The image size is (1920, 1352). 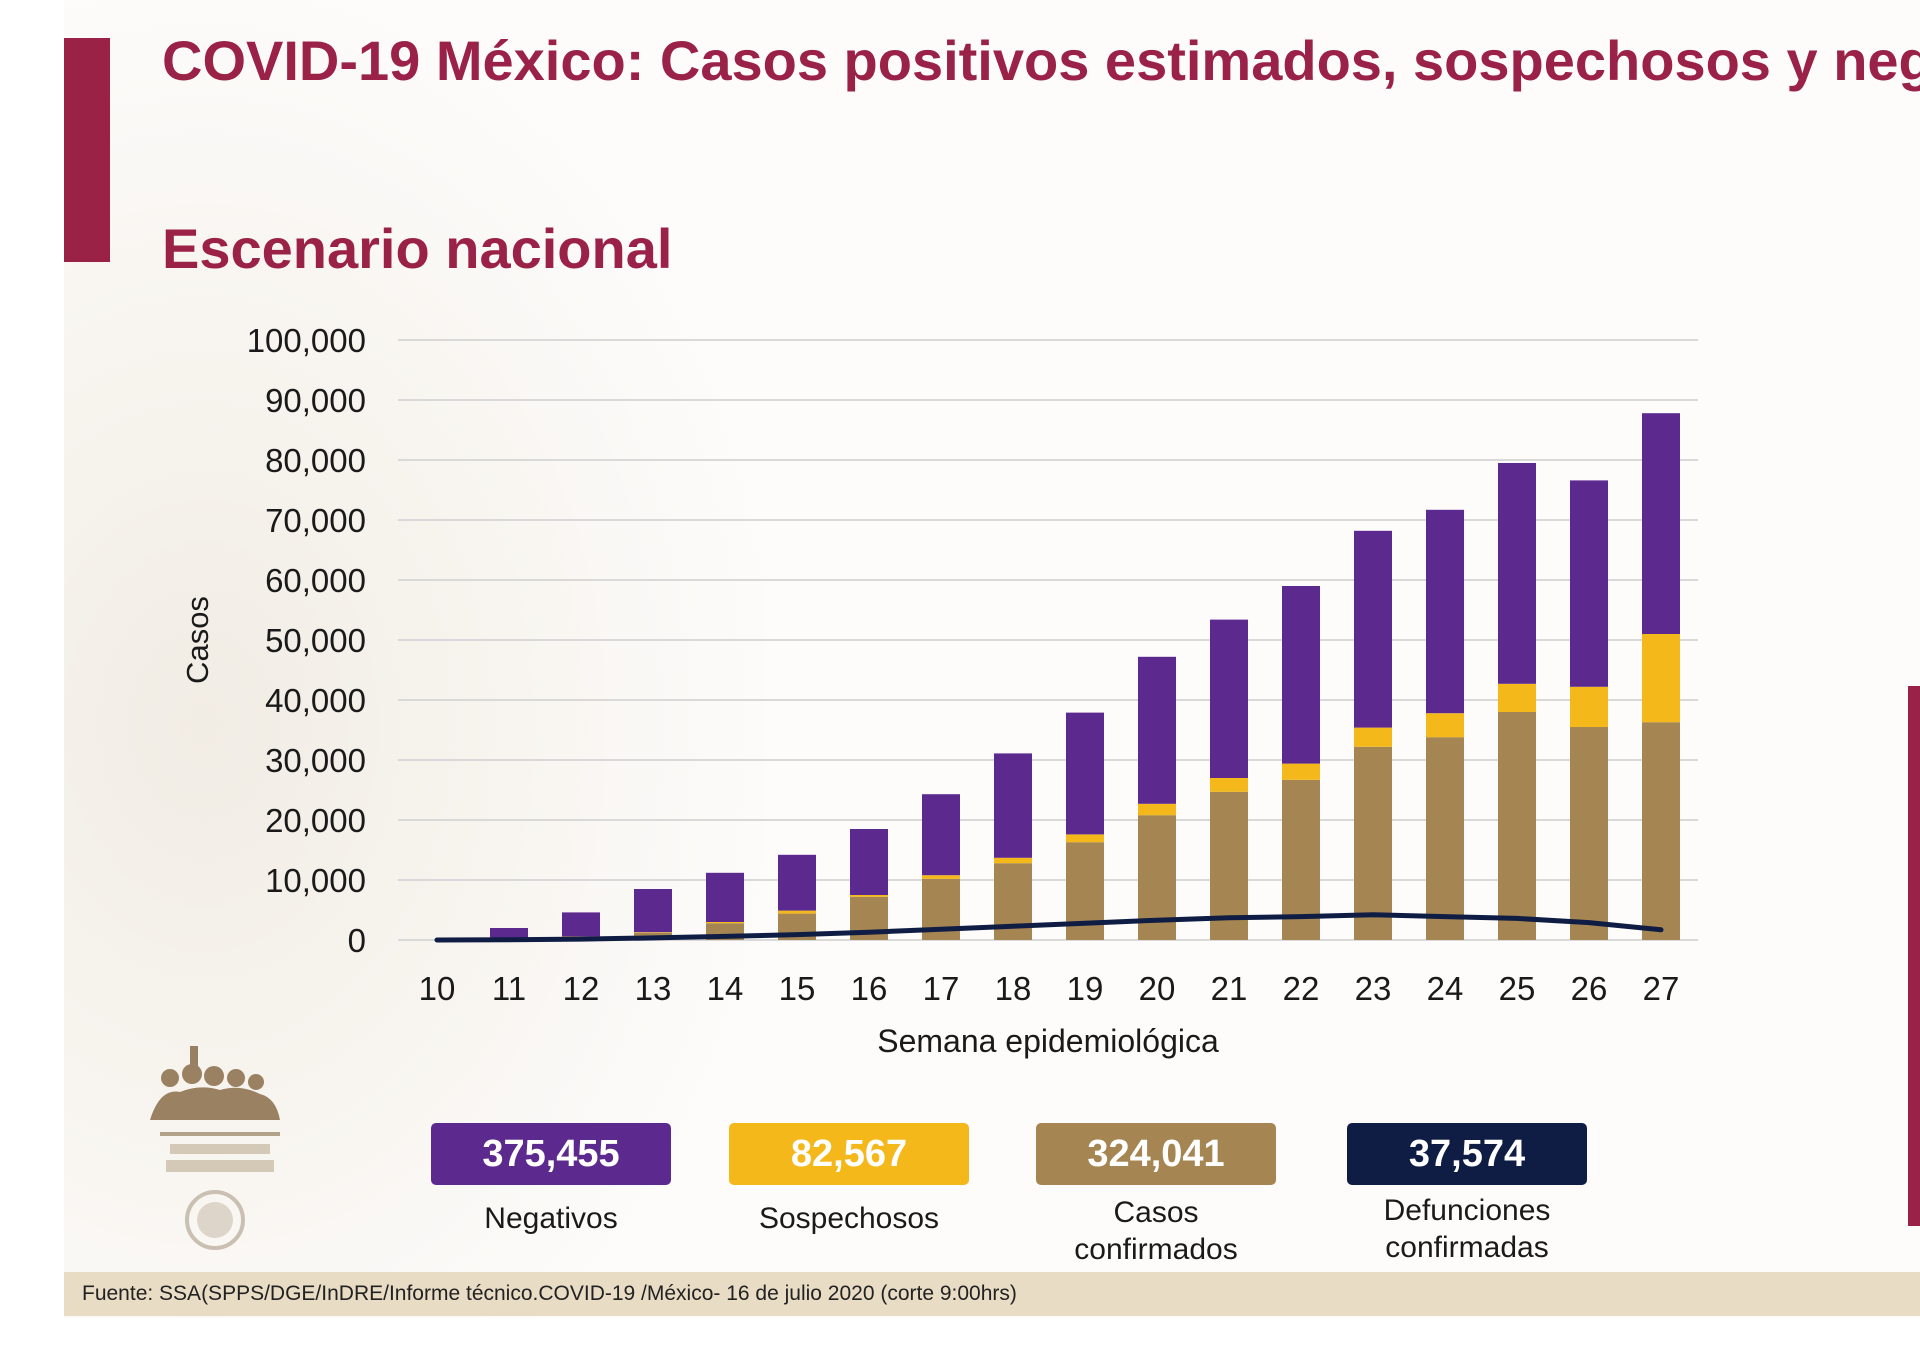 I want to click on negativos-label-line1: Negativos, so click(x=551, y=1218).